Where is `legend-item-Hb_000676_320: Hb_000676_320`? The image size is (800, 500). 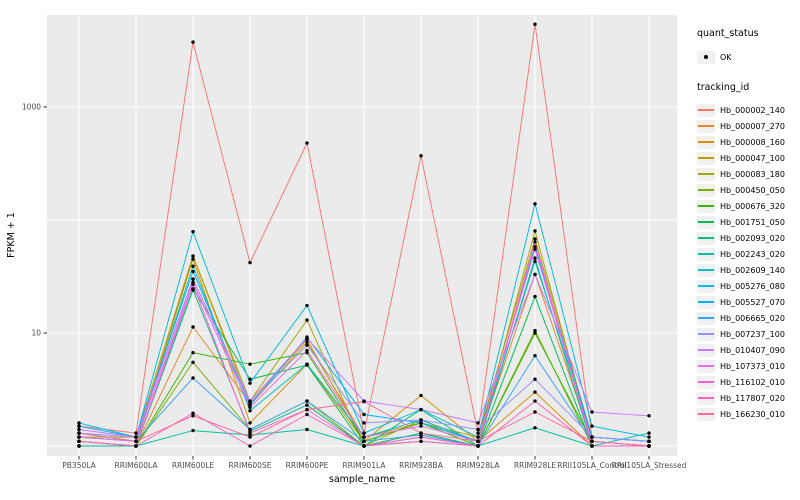
legend-item-Hb_000676_320: Hb_000676_320 is located at coordinates (748, 206).